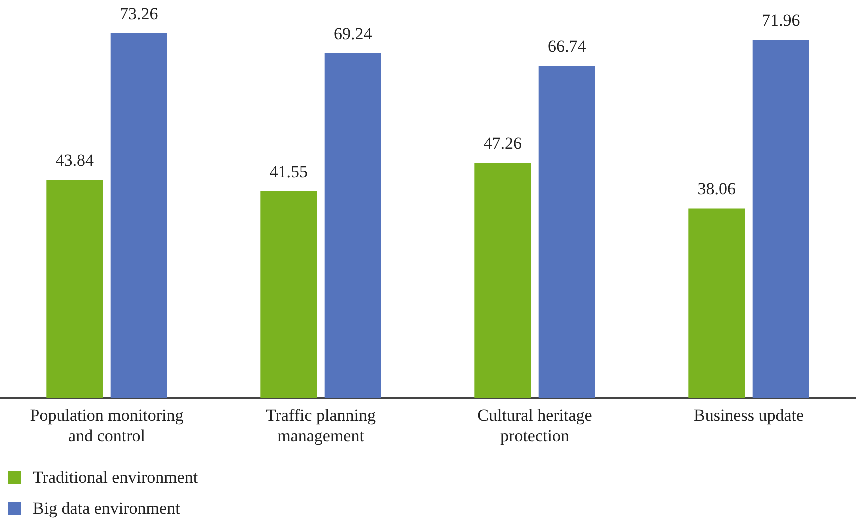 The height and width of the screenshot is (525, 856). Describe the element at coordinates (503, 143) in the screenshot. I see `data-label: 47.26` at that location.